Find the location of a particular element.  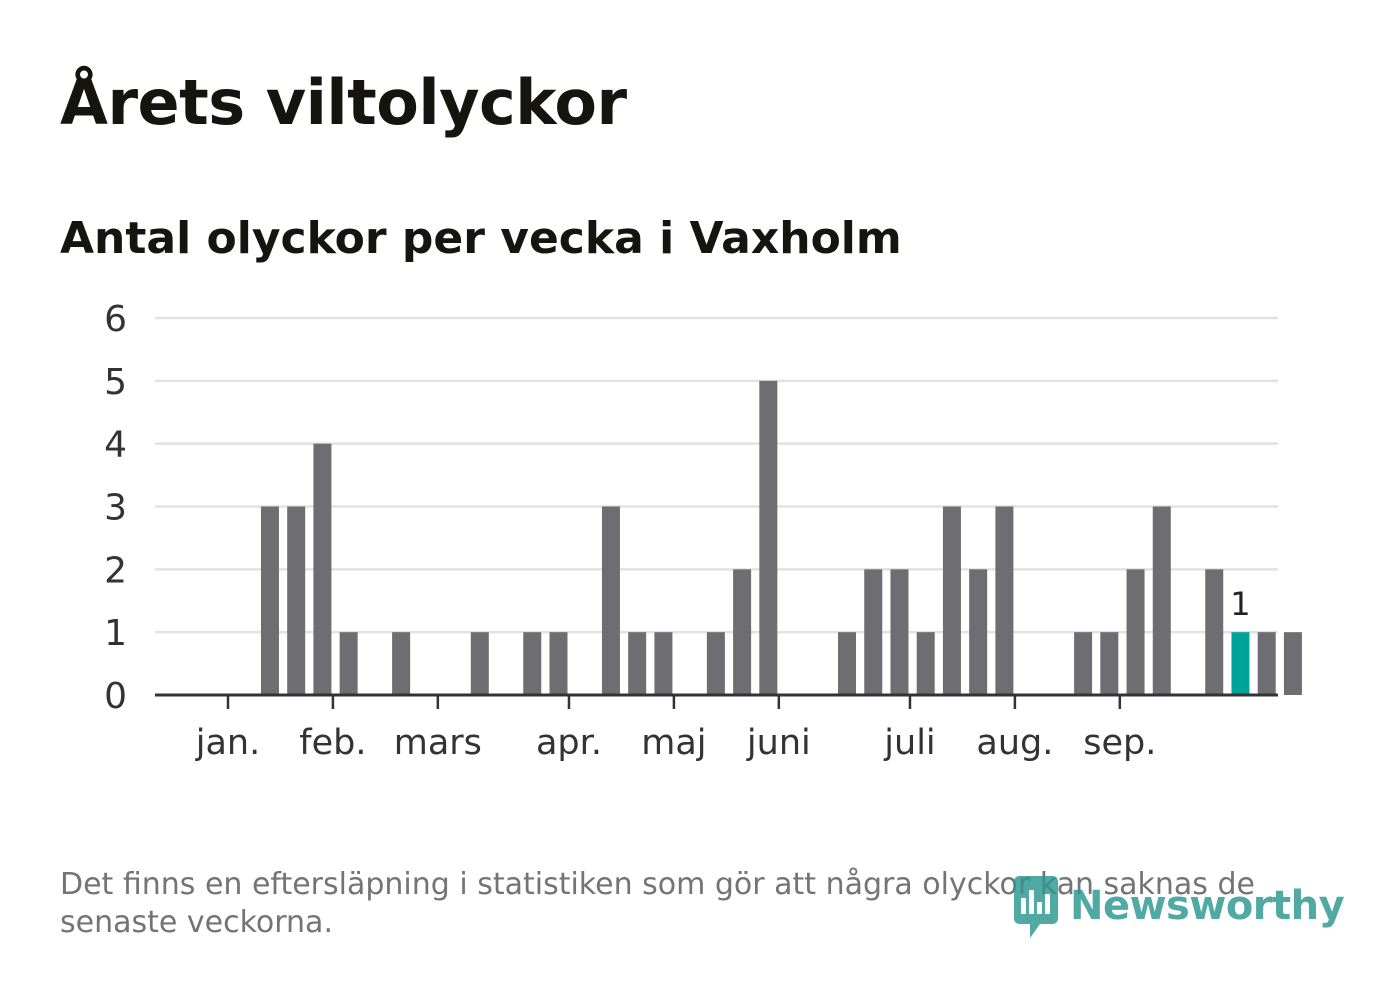

x-tick-label: apr. is located at coordinates (569, 743).